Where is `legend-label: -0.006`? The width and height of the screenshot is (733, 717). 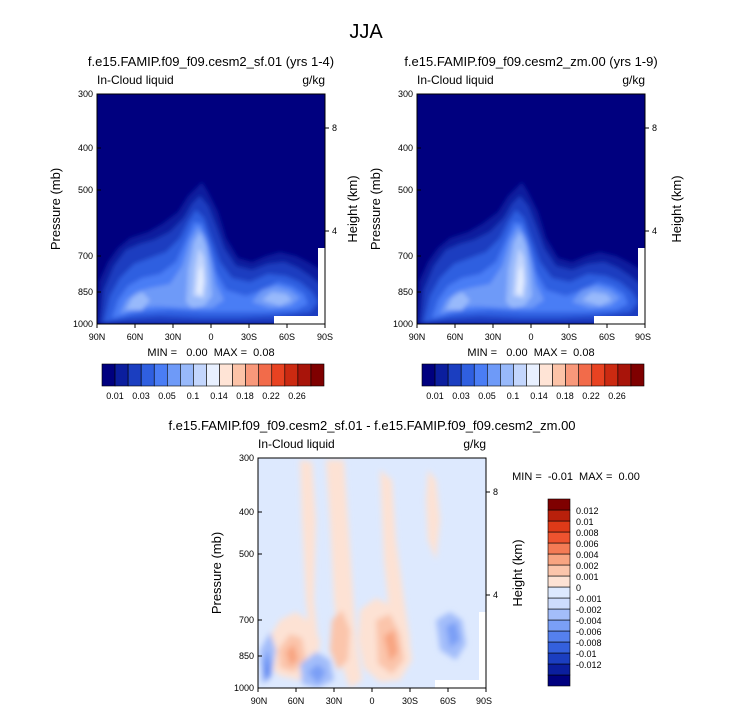
legend-label: -0.006 is located at coordinates (589, 632).